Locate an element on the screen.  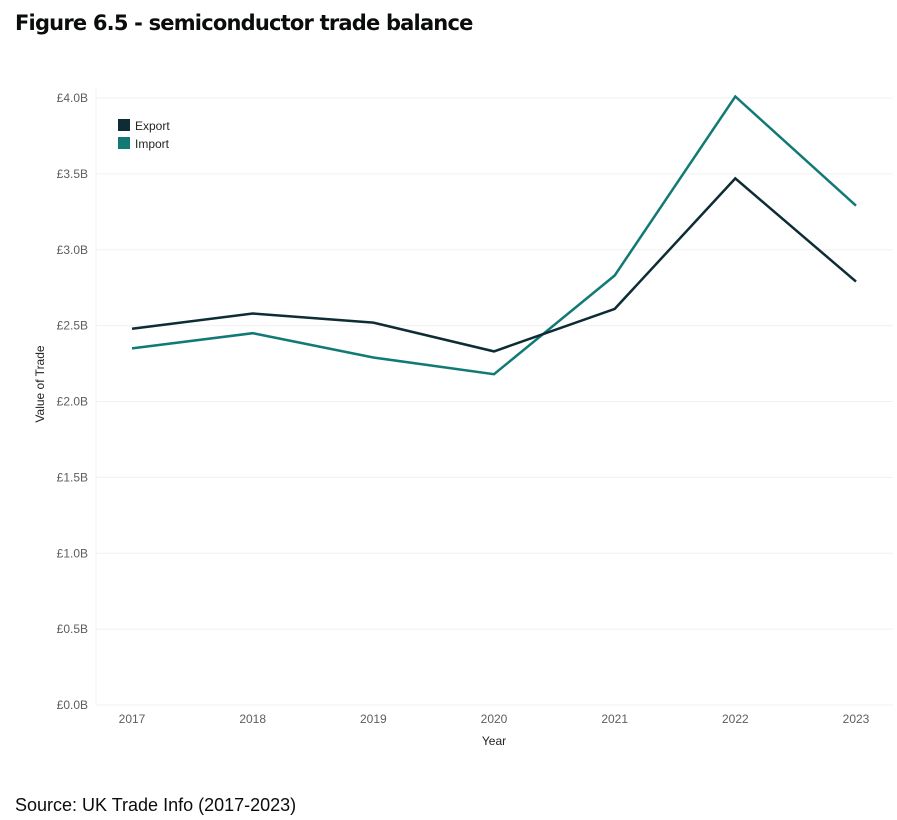
y-tick-label: £0.5B is located at coordinates (72, 629).